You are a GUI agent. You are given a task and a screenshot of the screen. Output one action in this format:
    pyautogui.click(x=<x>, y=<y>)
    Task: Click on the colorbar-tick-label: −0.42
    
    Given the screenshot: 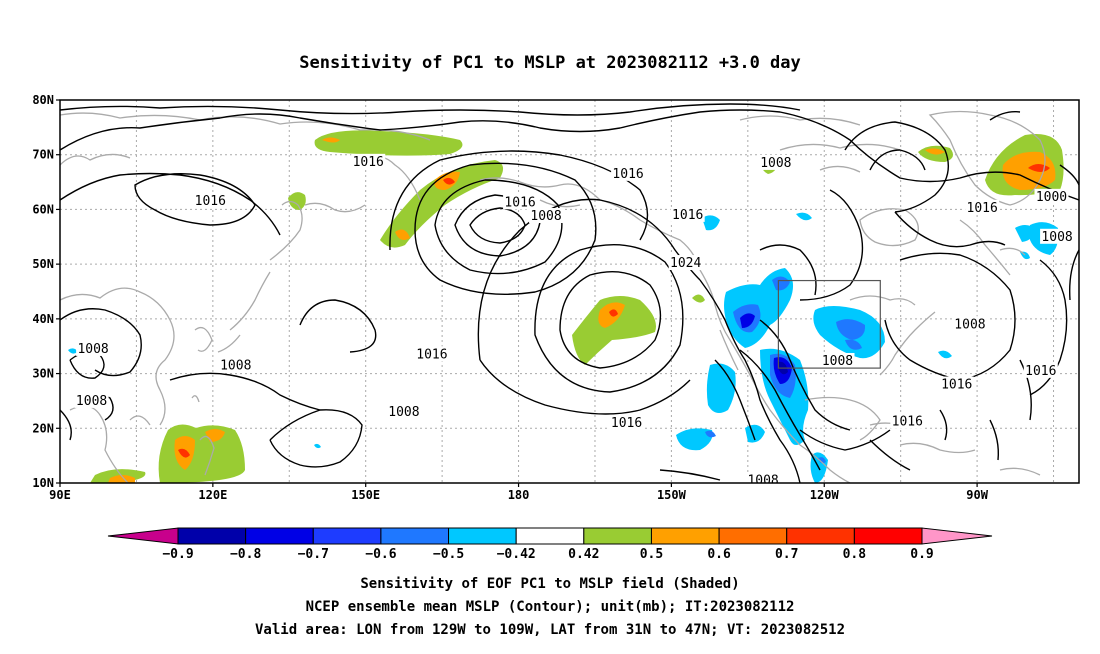 What is the action you would take?
    pyautogui.click(x=516, y=554)
    